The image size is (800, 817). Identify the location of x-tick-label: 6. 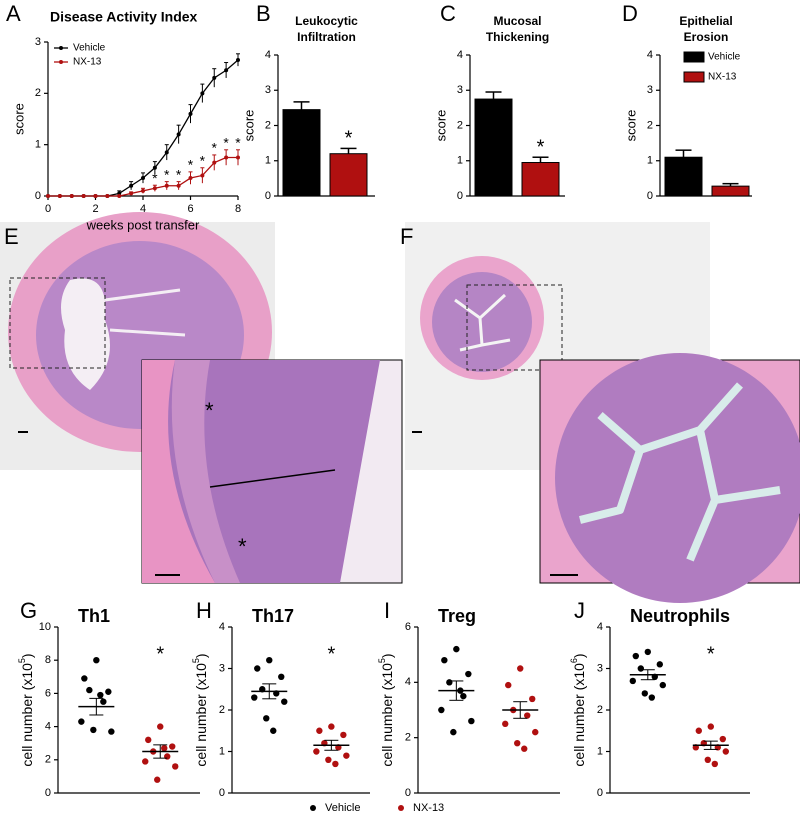
(190, 209).